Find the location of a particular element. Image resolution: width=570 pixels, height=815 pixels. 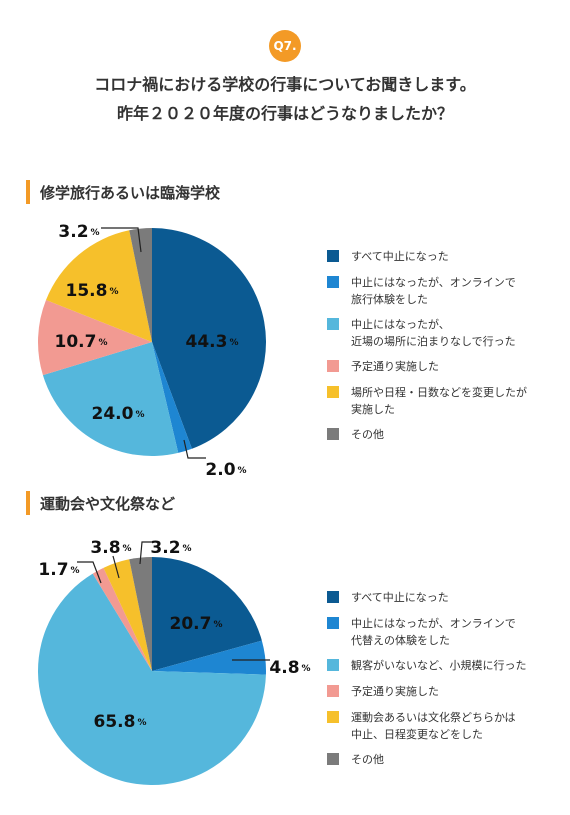

legend-label: 中止にはなったが、 近場の場所に泊まりなしで行った is located at coordinates (433, 333).